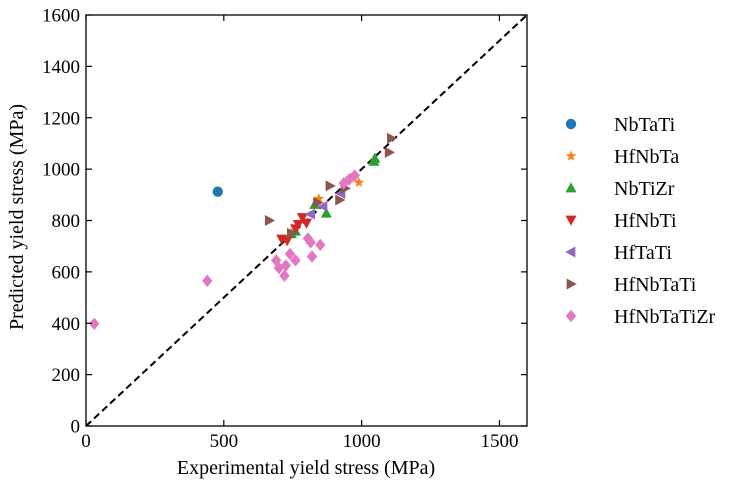 The image size is (747, 484). What do you see at coordinates (66, 324) in the screenshot?
I see `y-tick-label: 400` at bounding box center [66, 324].